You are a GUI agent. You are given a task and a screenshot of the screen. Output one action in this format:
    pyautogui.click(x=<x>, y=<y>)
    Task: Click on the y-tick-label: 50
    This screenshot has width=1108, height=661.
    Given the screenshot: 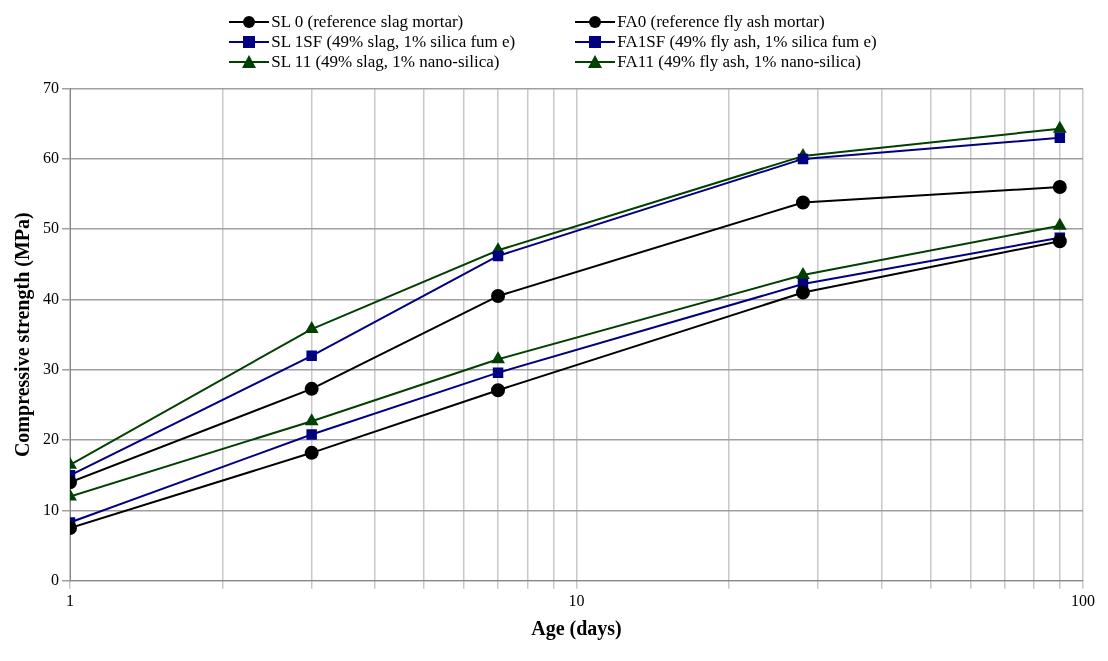 What is the action you would take?
    pyautogui.click(x=51, y=228)
    